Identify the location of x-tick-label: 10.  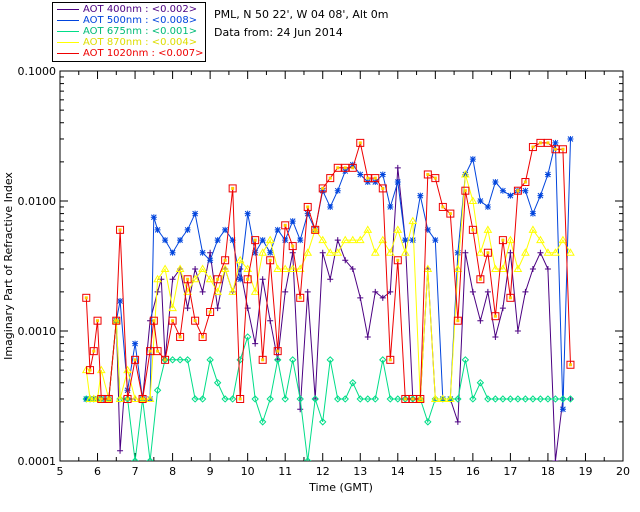
(248, 471).